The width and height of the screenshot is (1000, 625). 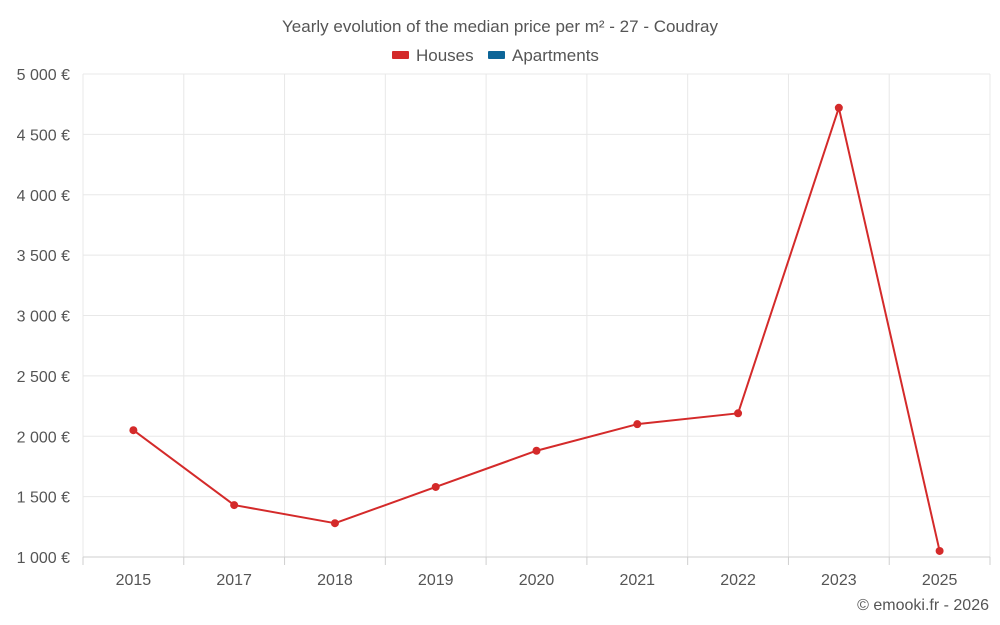 I want to click on y-tick-label: 5 000 €, so click(x=43, y=75).